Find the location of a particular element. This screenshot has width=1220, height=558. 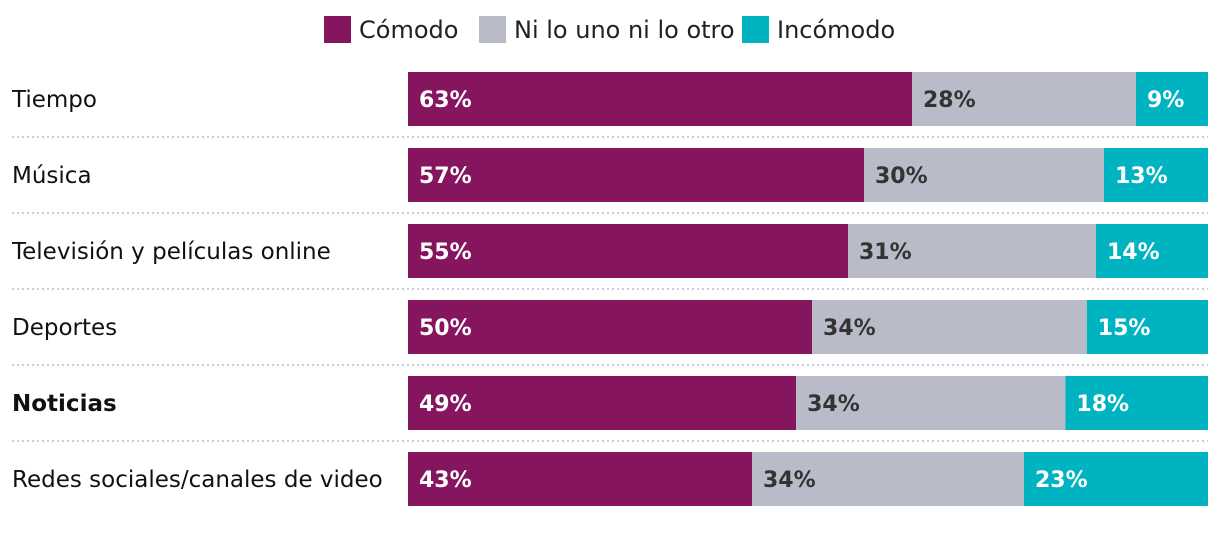

category-label-television-y-peliculas-online: Televisión y películas online is located at coordinates (171, 252).